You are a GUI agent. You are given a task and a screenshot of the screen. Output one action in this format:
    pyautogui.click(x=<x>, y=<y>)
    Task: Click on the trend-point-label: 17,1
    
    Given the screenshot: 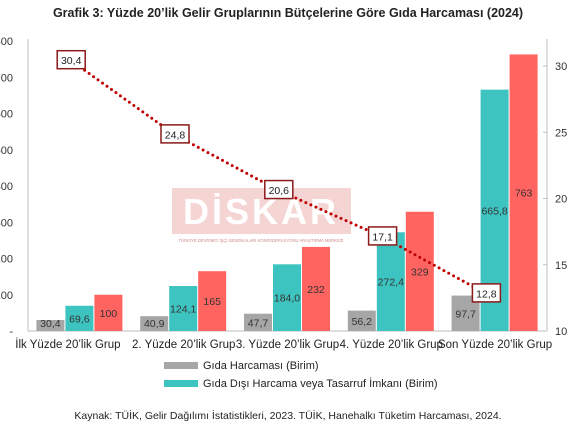 What is the action you would take?
    pyautogui.click(x=382, y=236)
    